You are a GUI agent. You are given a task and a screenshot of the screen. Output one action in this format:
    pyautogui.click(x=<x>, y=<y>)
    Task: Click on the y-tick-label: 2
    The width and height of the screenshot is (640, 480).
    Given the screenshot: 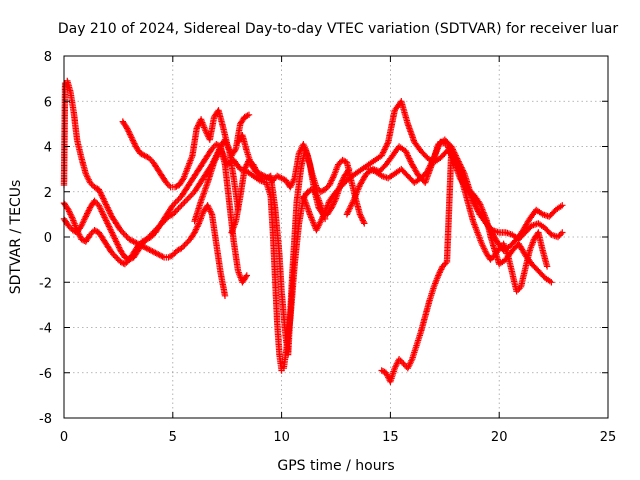 What is the action you would take?
    pyautogui.click(x=48, y=193)
    